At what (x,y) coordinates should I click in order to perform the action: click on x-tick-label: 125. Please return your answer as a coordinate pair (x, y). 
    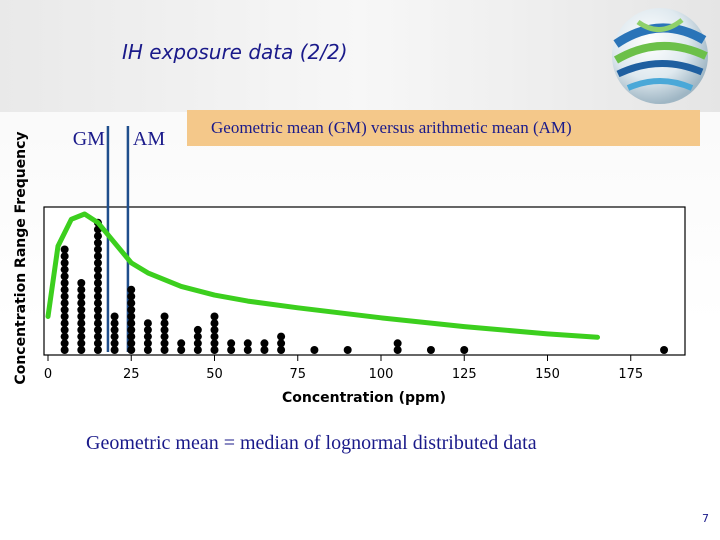
    Looking at the image, I should click on (464, 374).